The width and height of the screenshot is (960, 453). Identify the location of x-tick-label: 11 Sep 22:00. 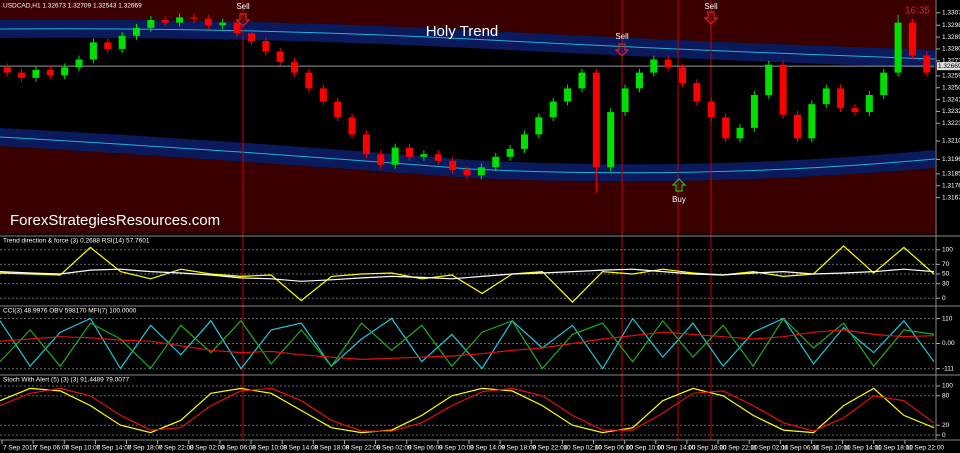
(925, 448).